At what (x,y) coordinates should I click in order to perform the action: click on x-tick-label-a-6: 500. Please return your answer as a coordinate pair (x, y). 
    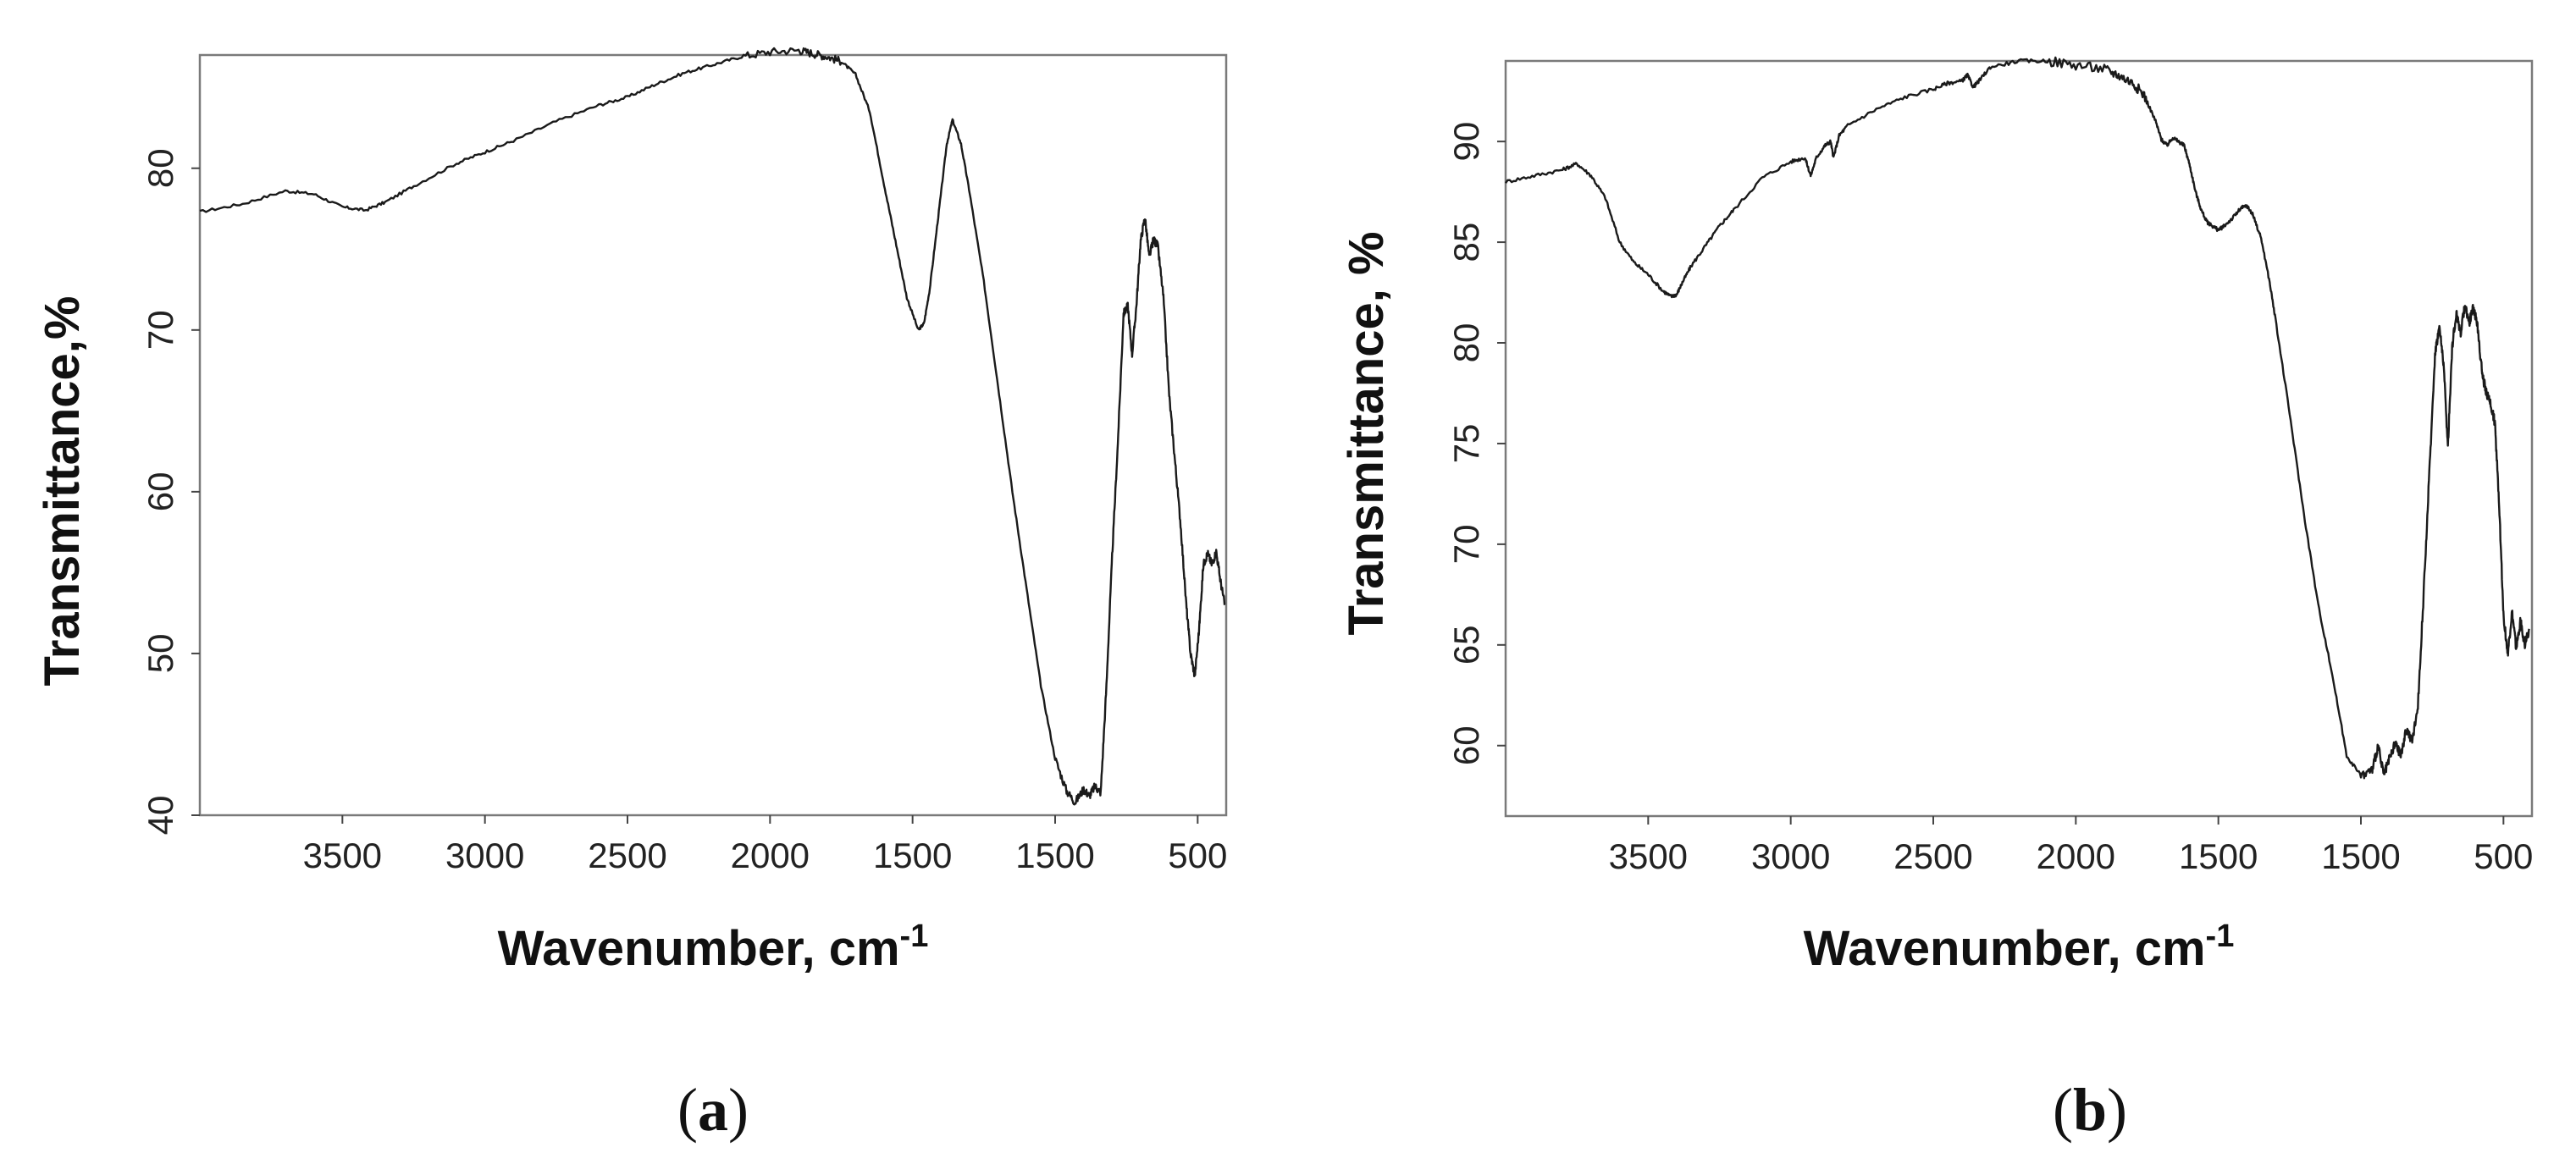
    Looking at the image, I should click on (1197, 856).